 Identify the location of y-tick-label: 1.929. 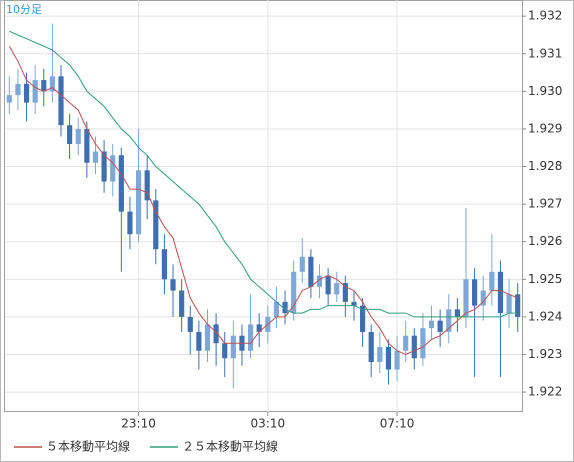
(545, 128).